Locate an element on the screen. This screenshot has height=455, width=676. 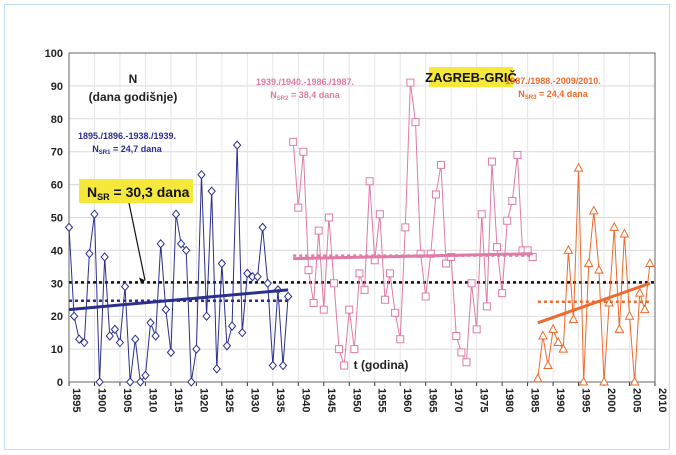
mean-label-n: N is located at coordinates (521, 94).